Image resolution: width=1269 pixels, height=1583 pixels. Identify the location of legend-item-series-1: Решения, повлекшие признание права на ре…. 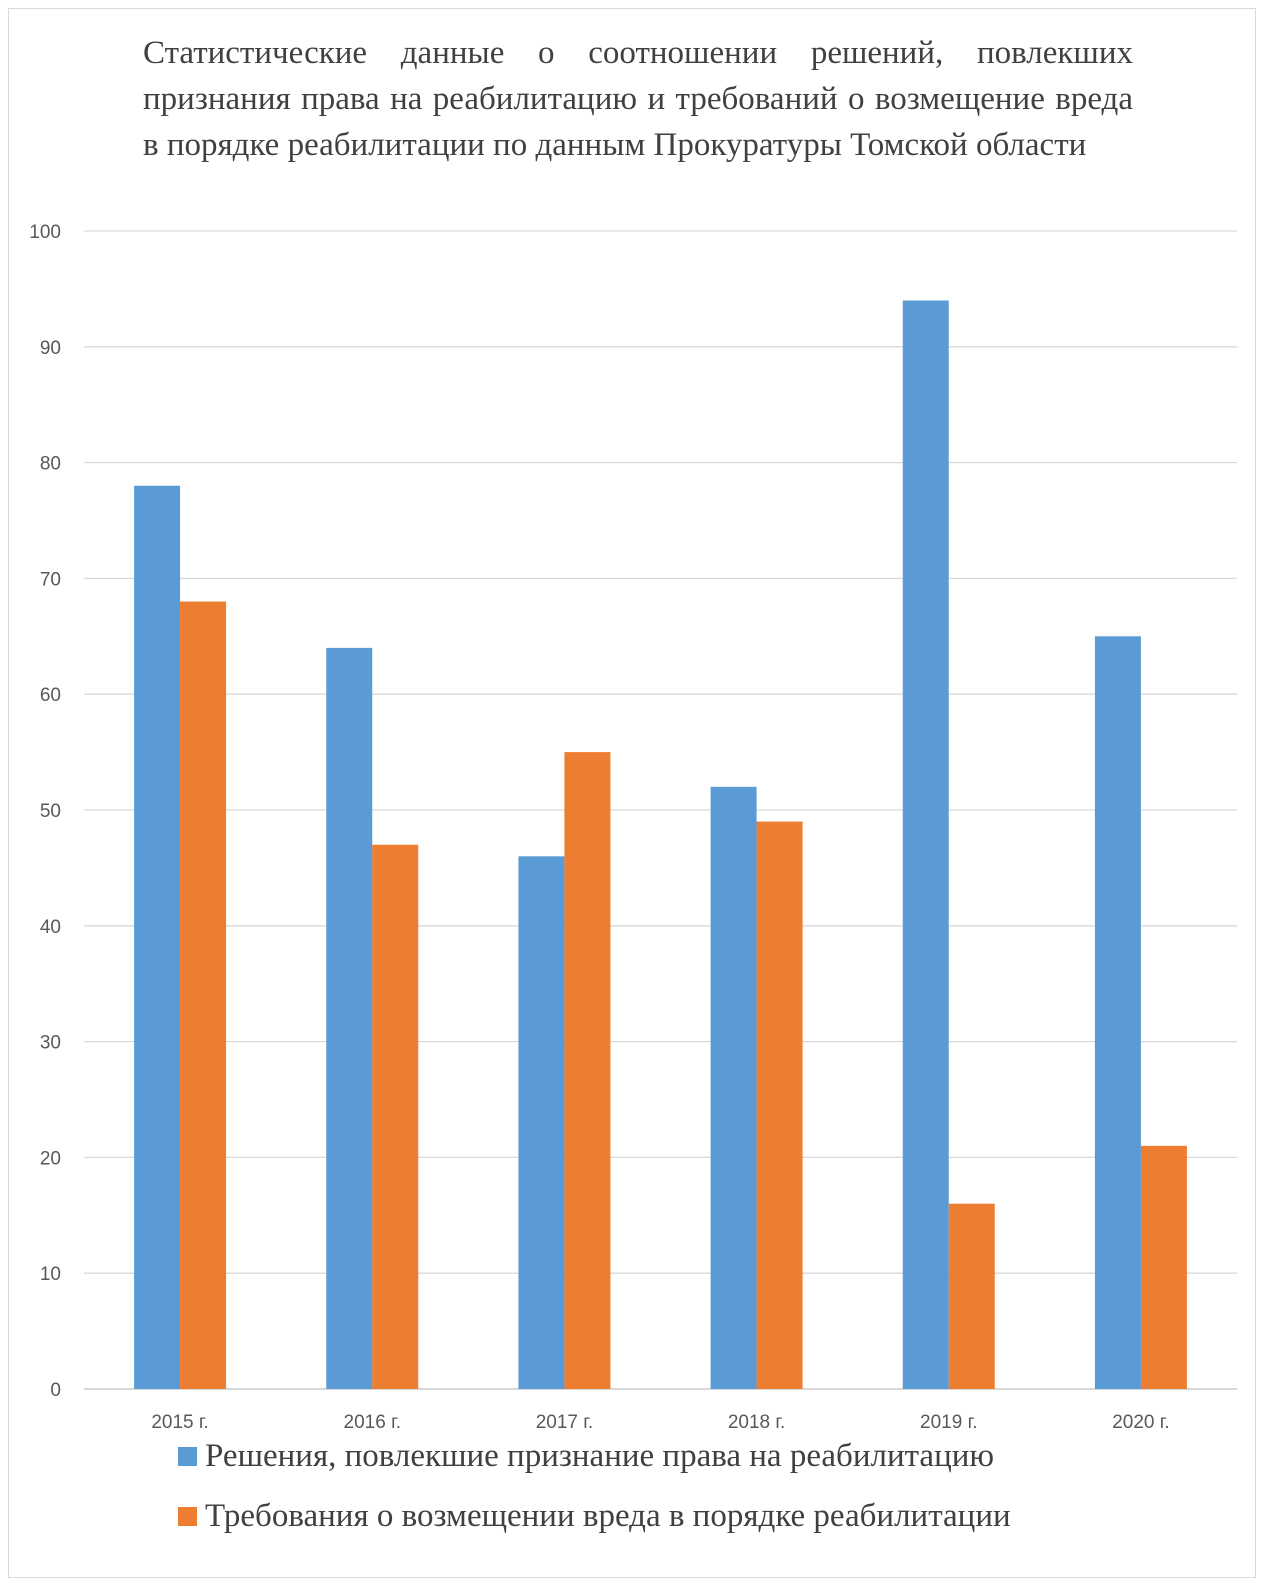
(594, 1456).